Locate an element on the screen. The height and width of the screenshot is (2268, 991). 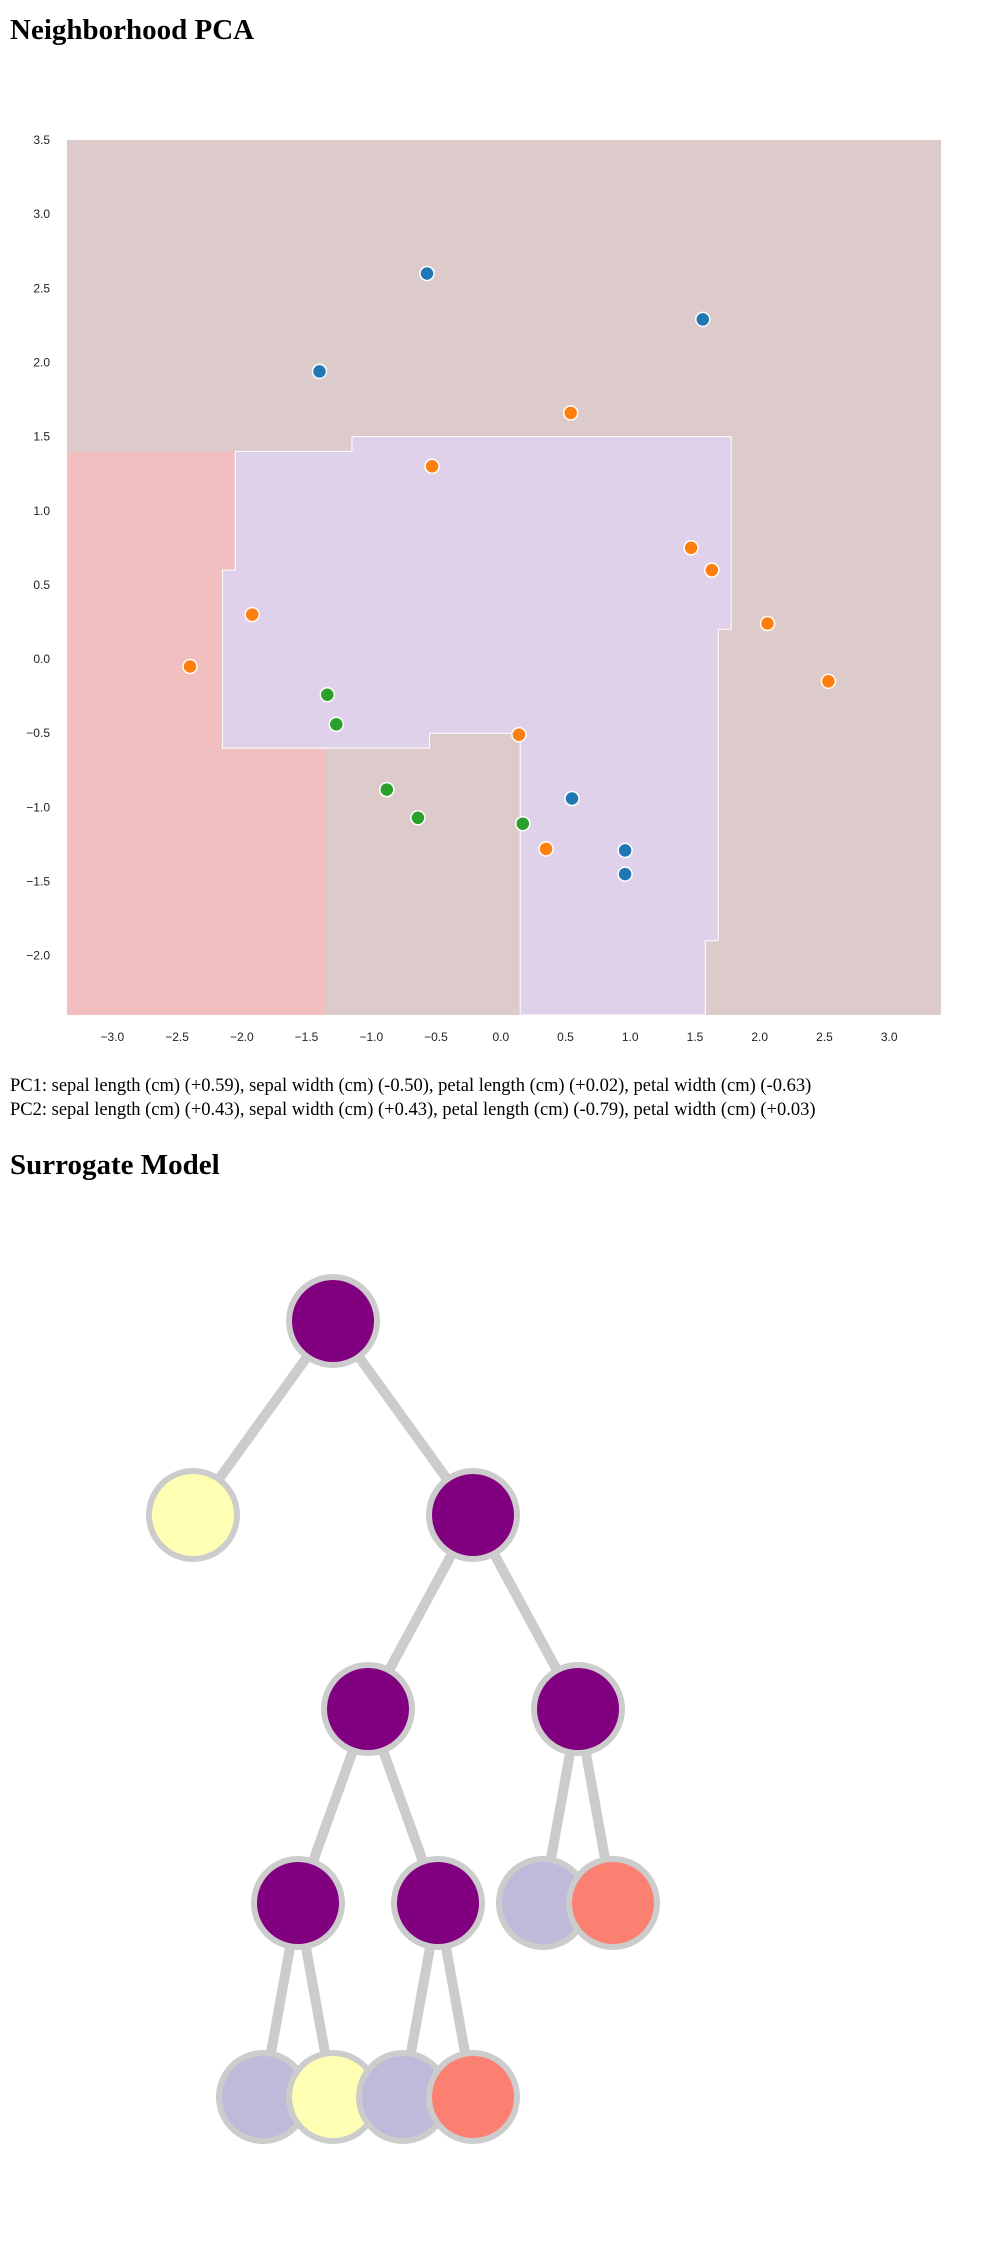
x-tick-label: 2.0 is located at coordinates (759, 1037).